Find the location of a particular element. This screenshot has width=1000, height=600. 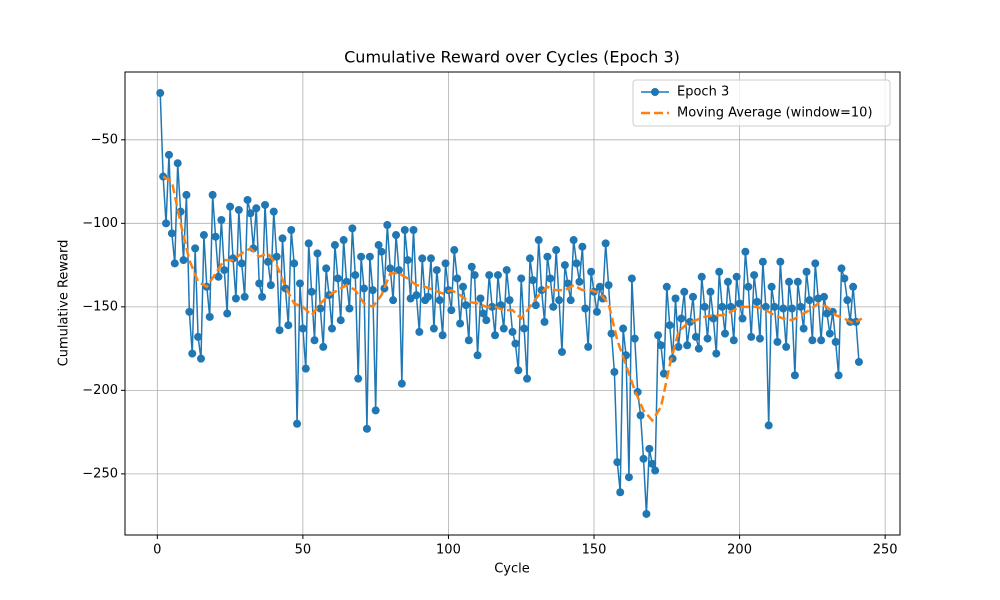

legend-label: Epoch 3 is located at coordinates (703, 92).